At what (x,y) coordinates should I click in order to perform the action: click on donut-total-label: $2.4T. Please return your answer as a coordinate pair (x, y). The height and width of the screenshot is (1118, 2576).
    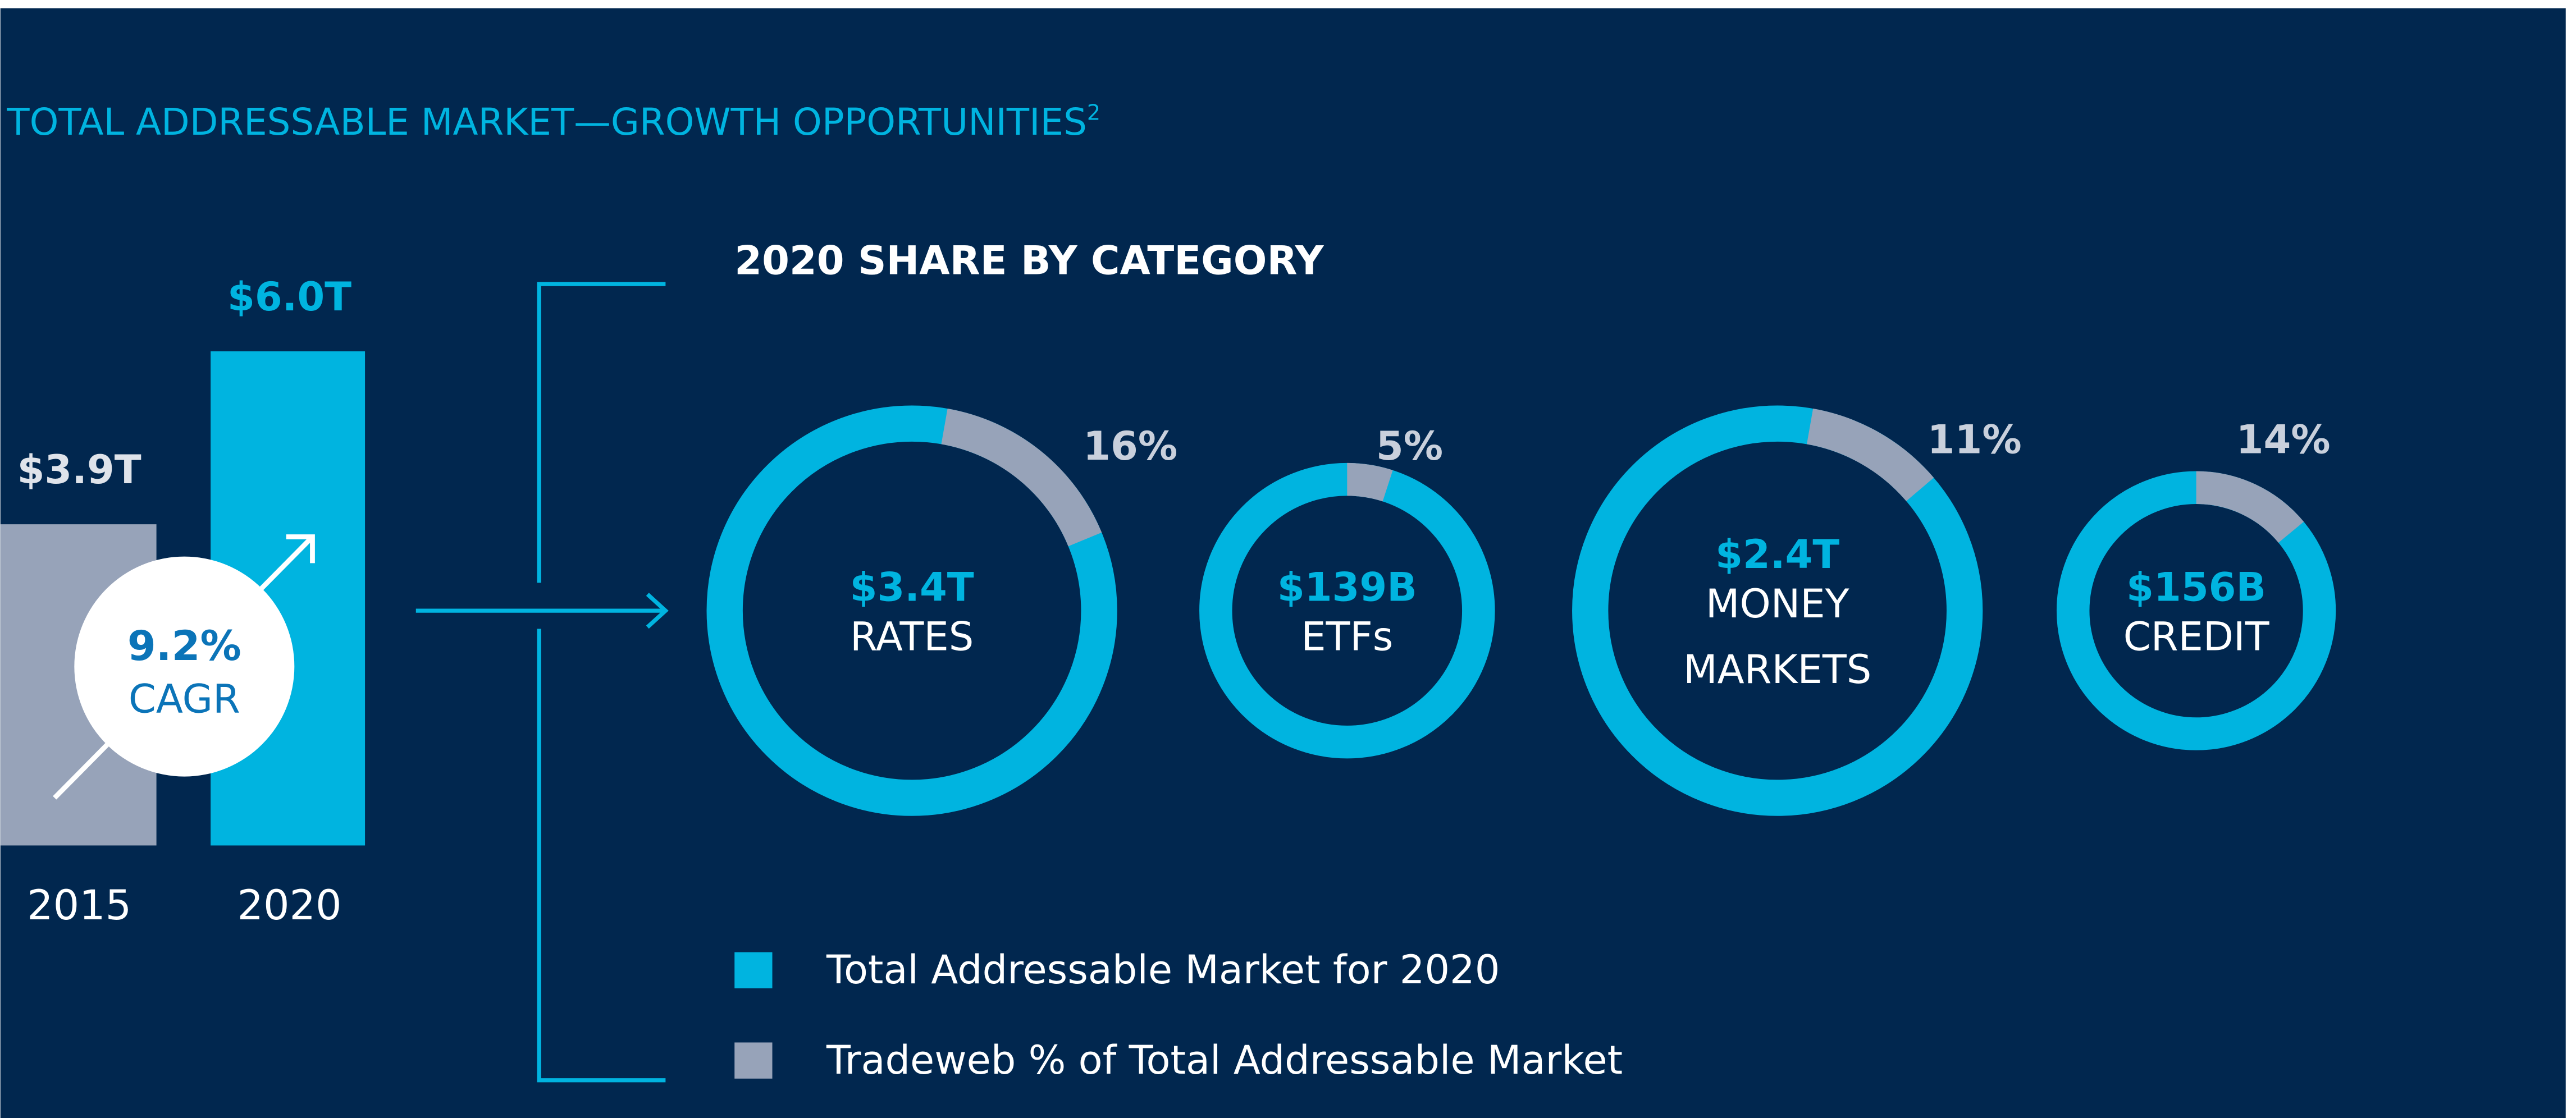
    Looking at the image, I should click on (1777, 554).